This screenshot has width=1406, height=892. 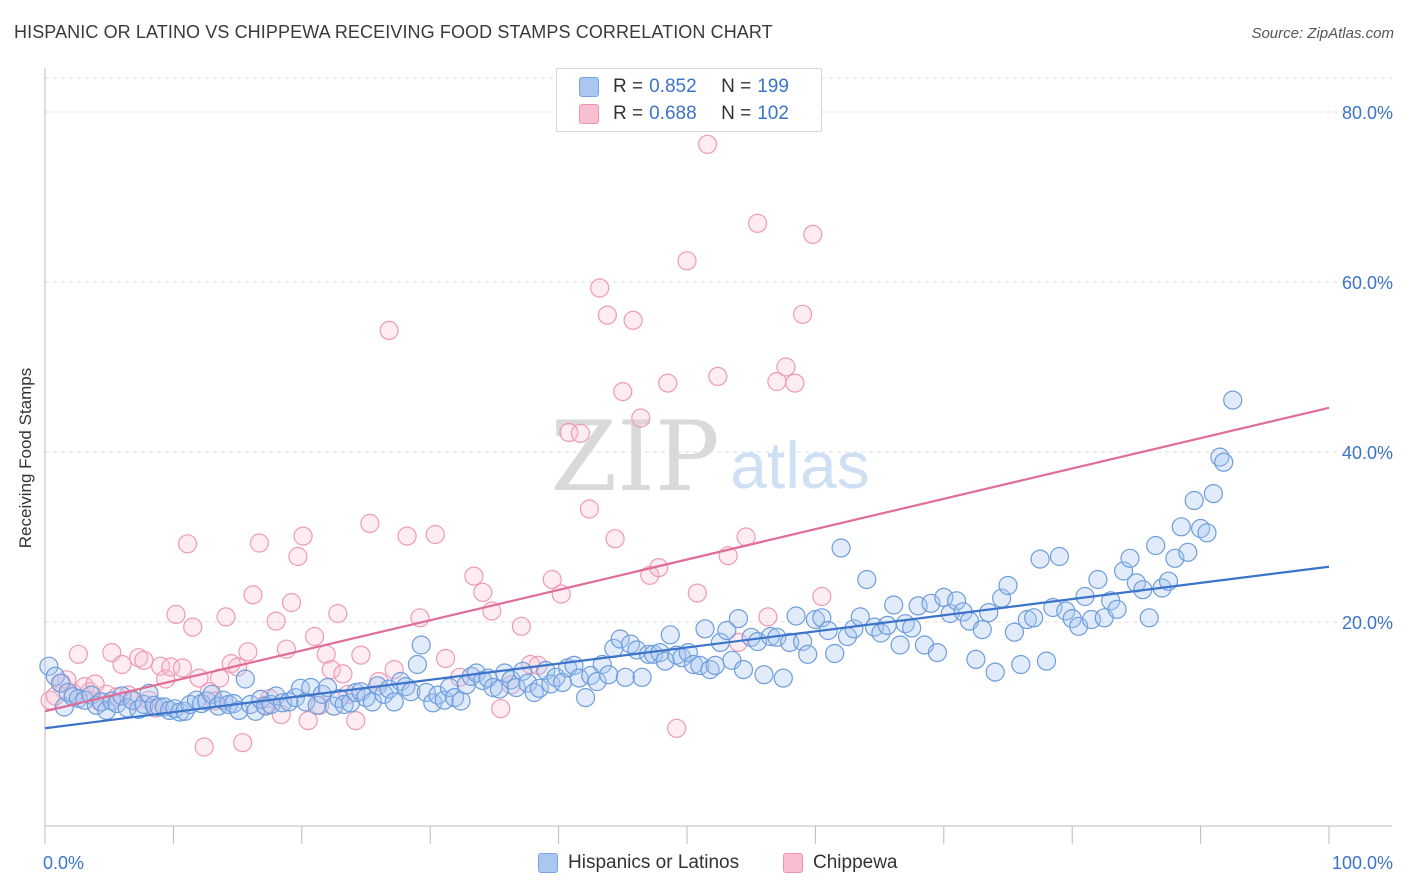 I want to click on bottom-legend-swatch-blue, so click(x=548, y=863).